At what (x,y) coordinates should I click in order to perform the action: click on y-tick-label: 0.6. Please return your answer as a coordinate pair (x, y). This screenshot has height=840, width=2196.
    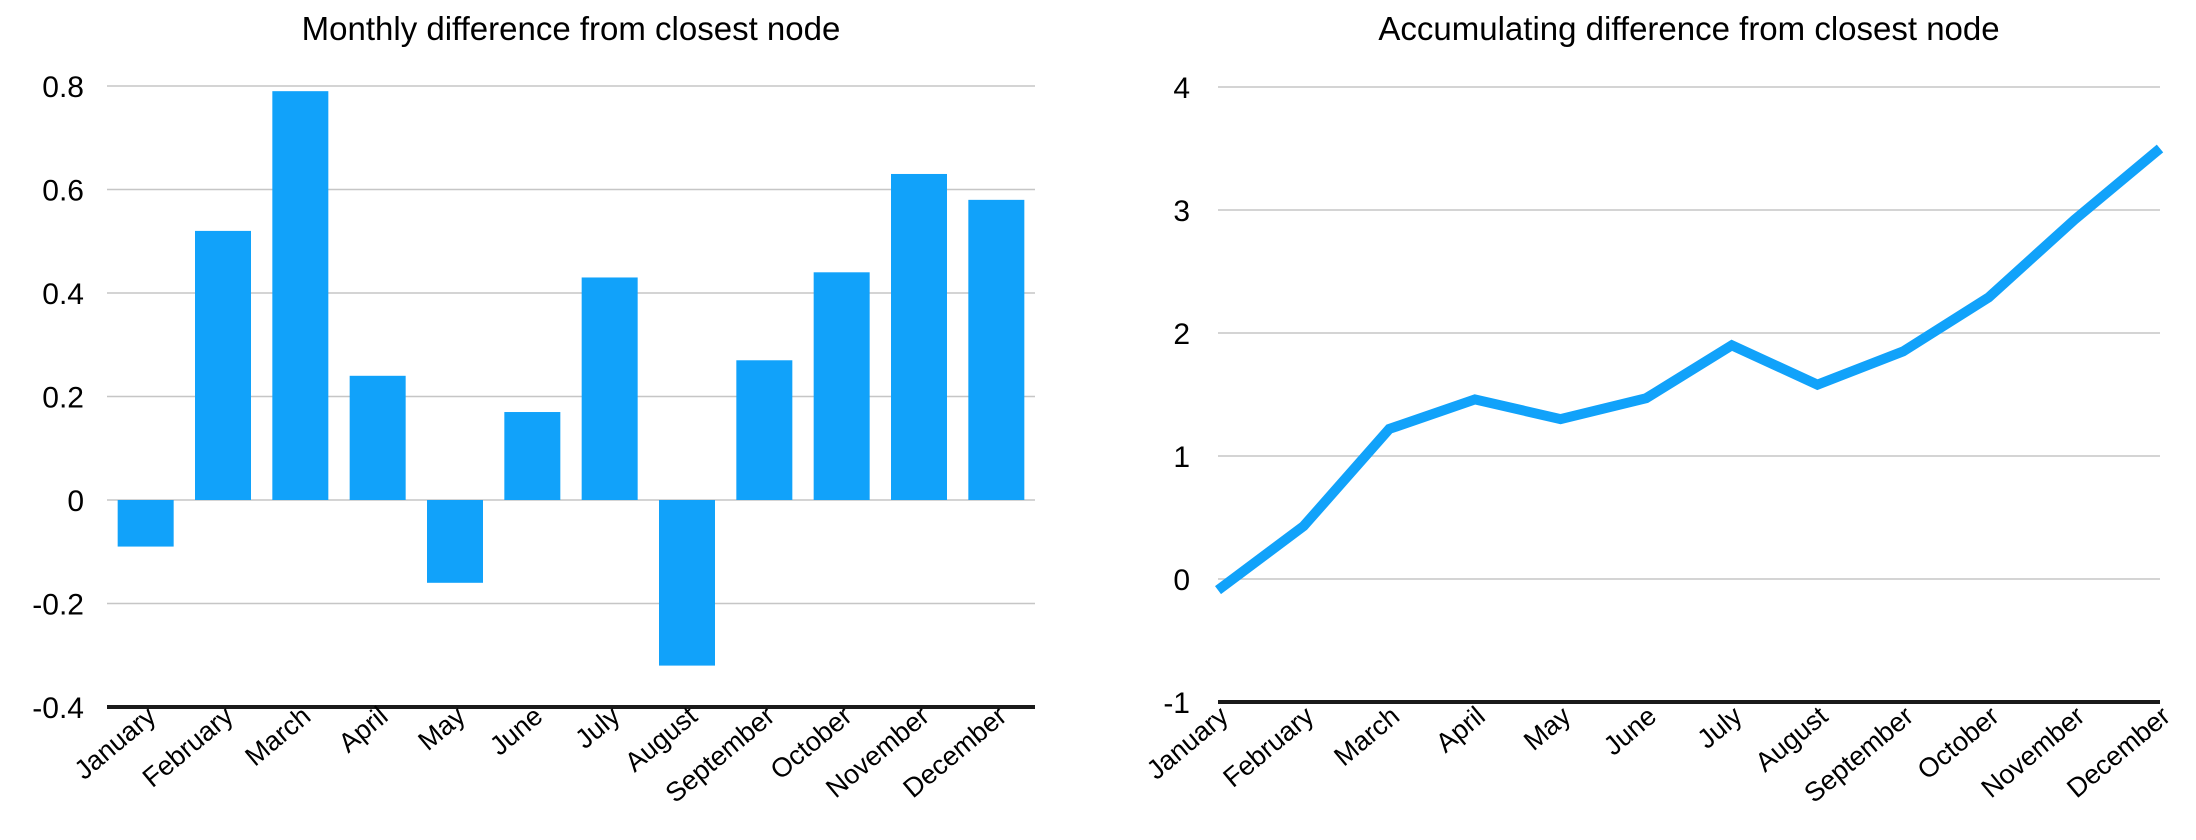
    Looking at the image, I should click on (63, 191).